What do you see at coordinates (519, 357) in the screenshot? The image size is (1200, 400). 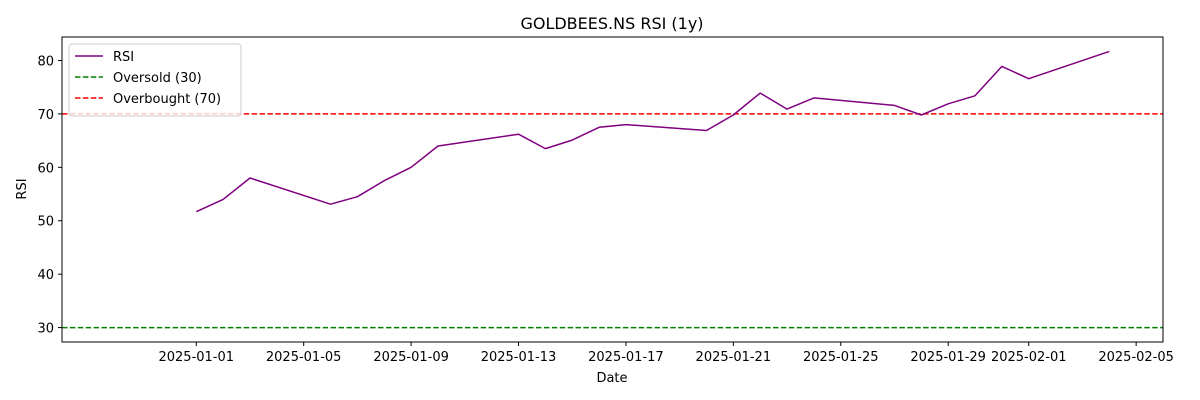 I see `x-tick-label-3: 2025-01-13` at bounding box center [519, 357].